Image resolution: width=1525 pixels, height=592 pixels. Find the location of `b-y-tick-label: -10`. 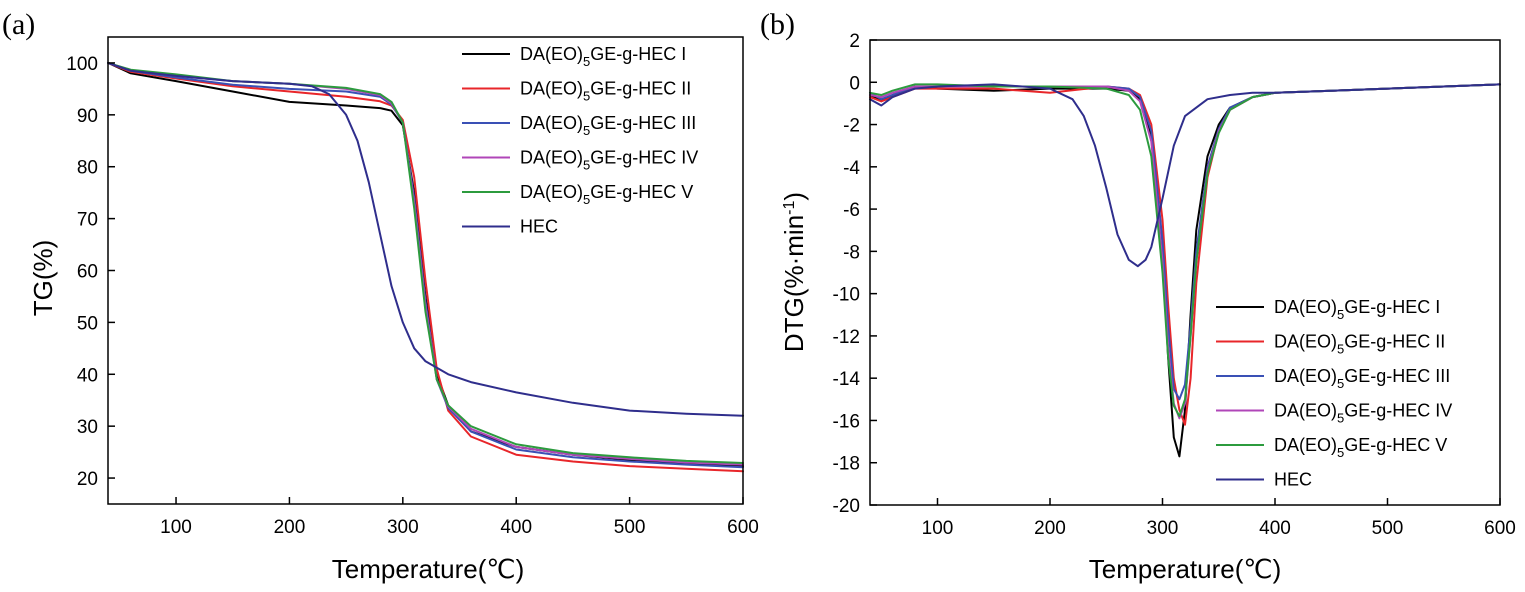

b-y-tick-label: -10 is located at coordinates (846, 295).